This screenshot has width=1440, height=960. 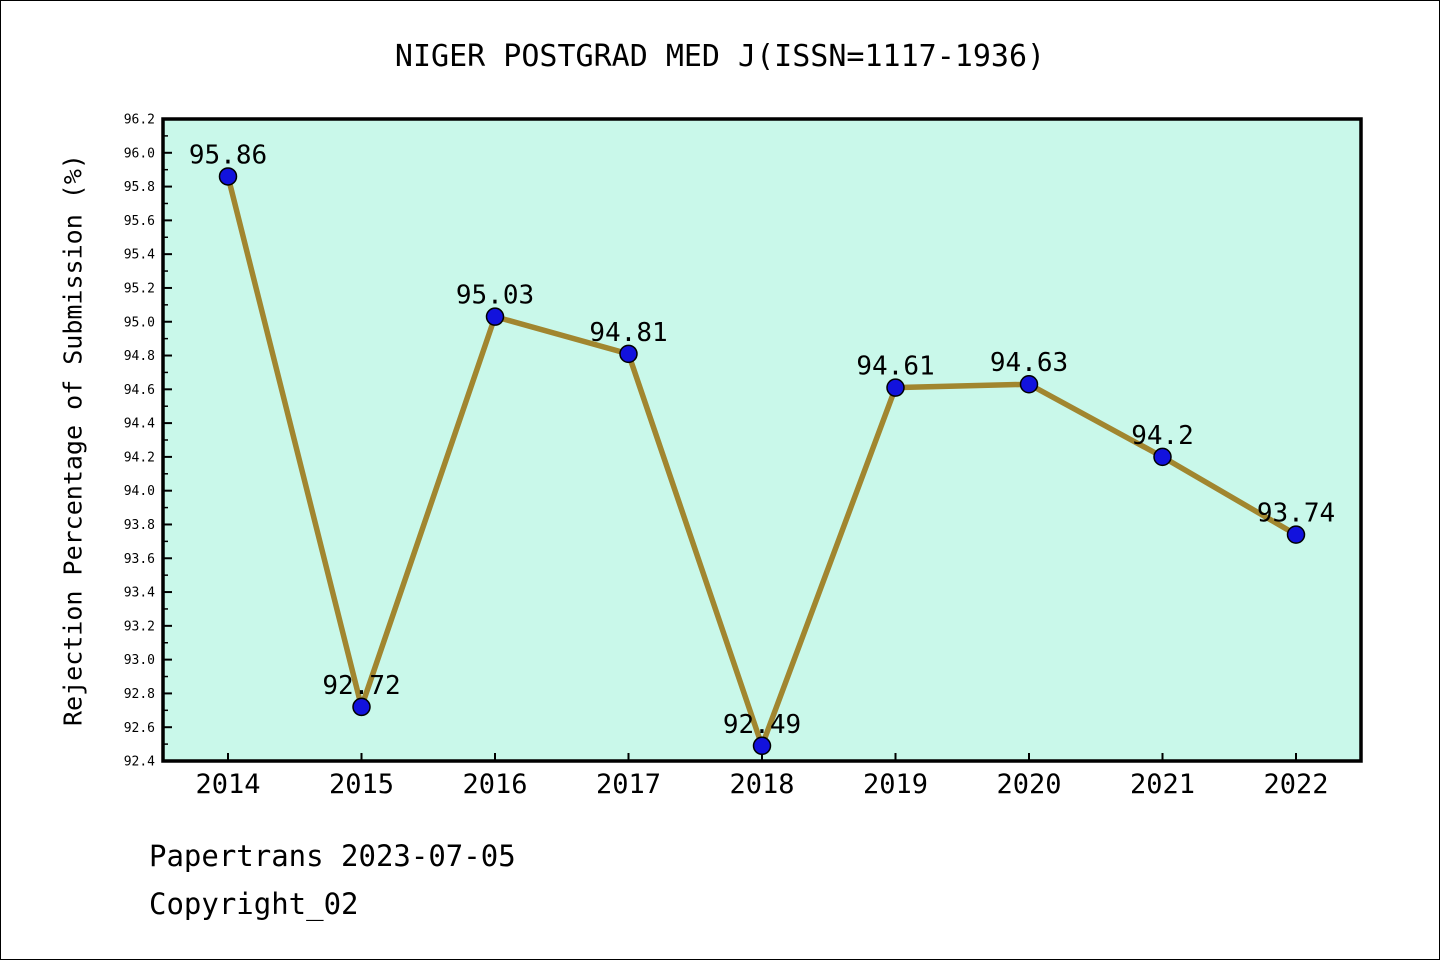 I want to click on x-tick-label: 2014, so click(x=227, y=784).